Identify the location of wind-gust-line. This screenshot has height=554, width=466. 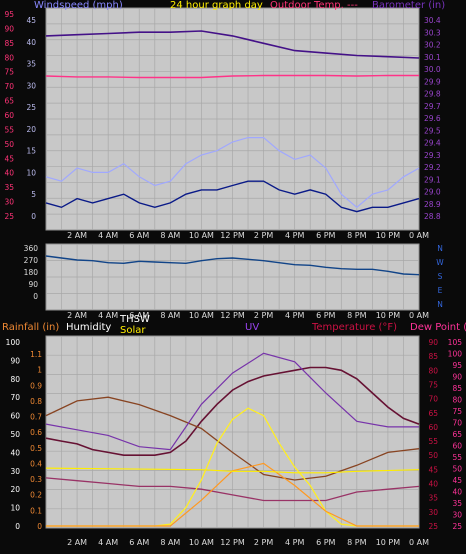
(232, 173).